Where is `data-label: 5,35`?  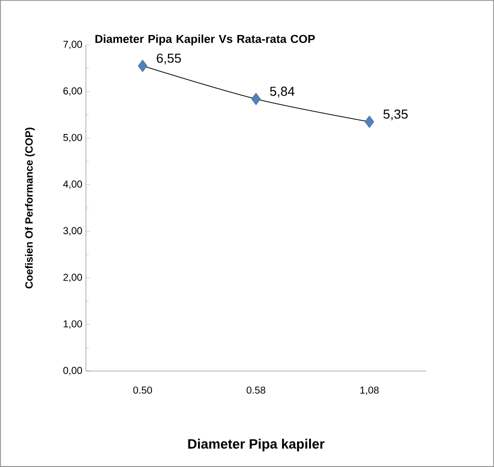 data-label: 5,35 is located at coordinates (395, 115).